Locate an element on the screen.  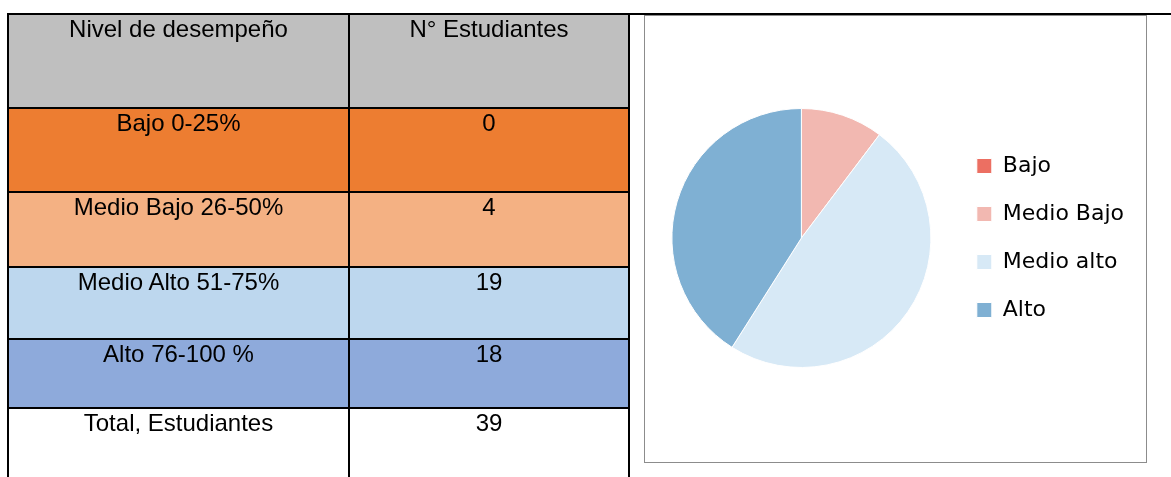
text: N° Estudiantes is located at coordinates (489, 28).